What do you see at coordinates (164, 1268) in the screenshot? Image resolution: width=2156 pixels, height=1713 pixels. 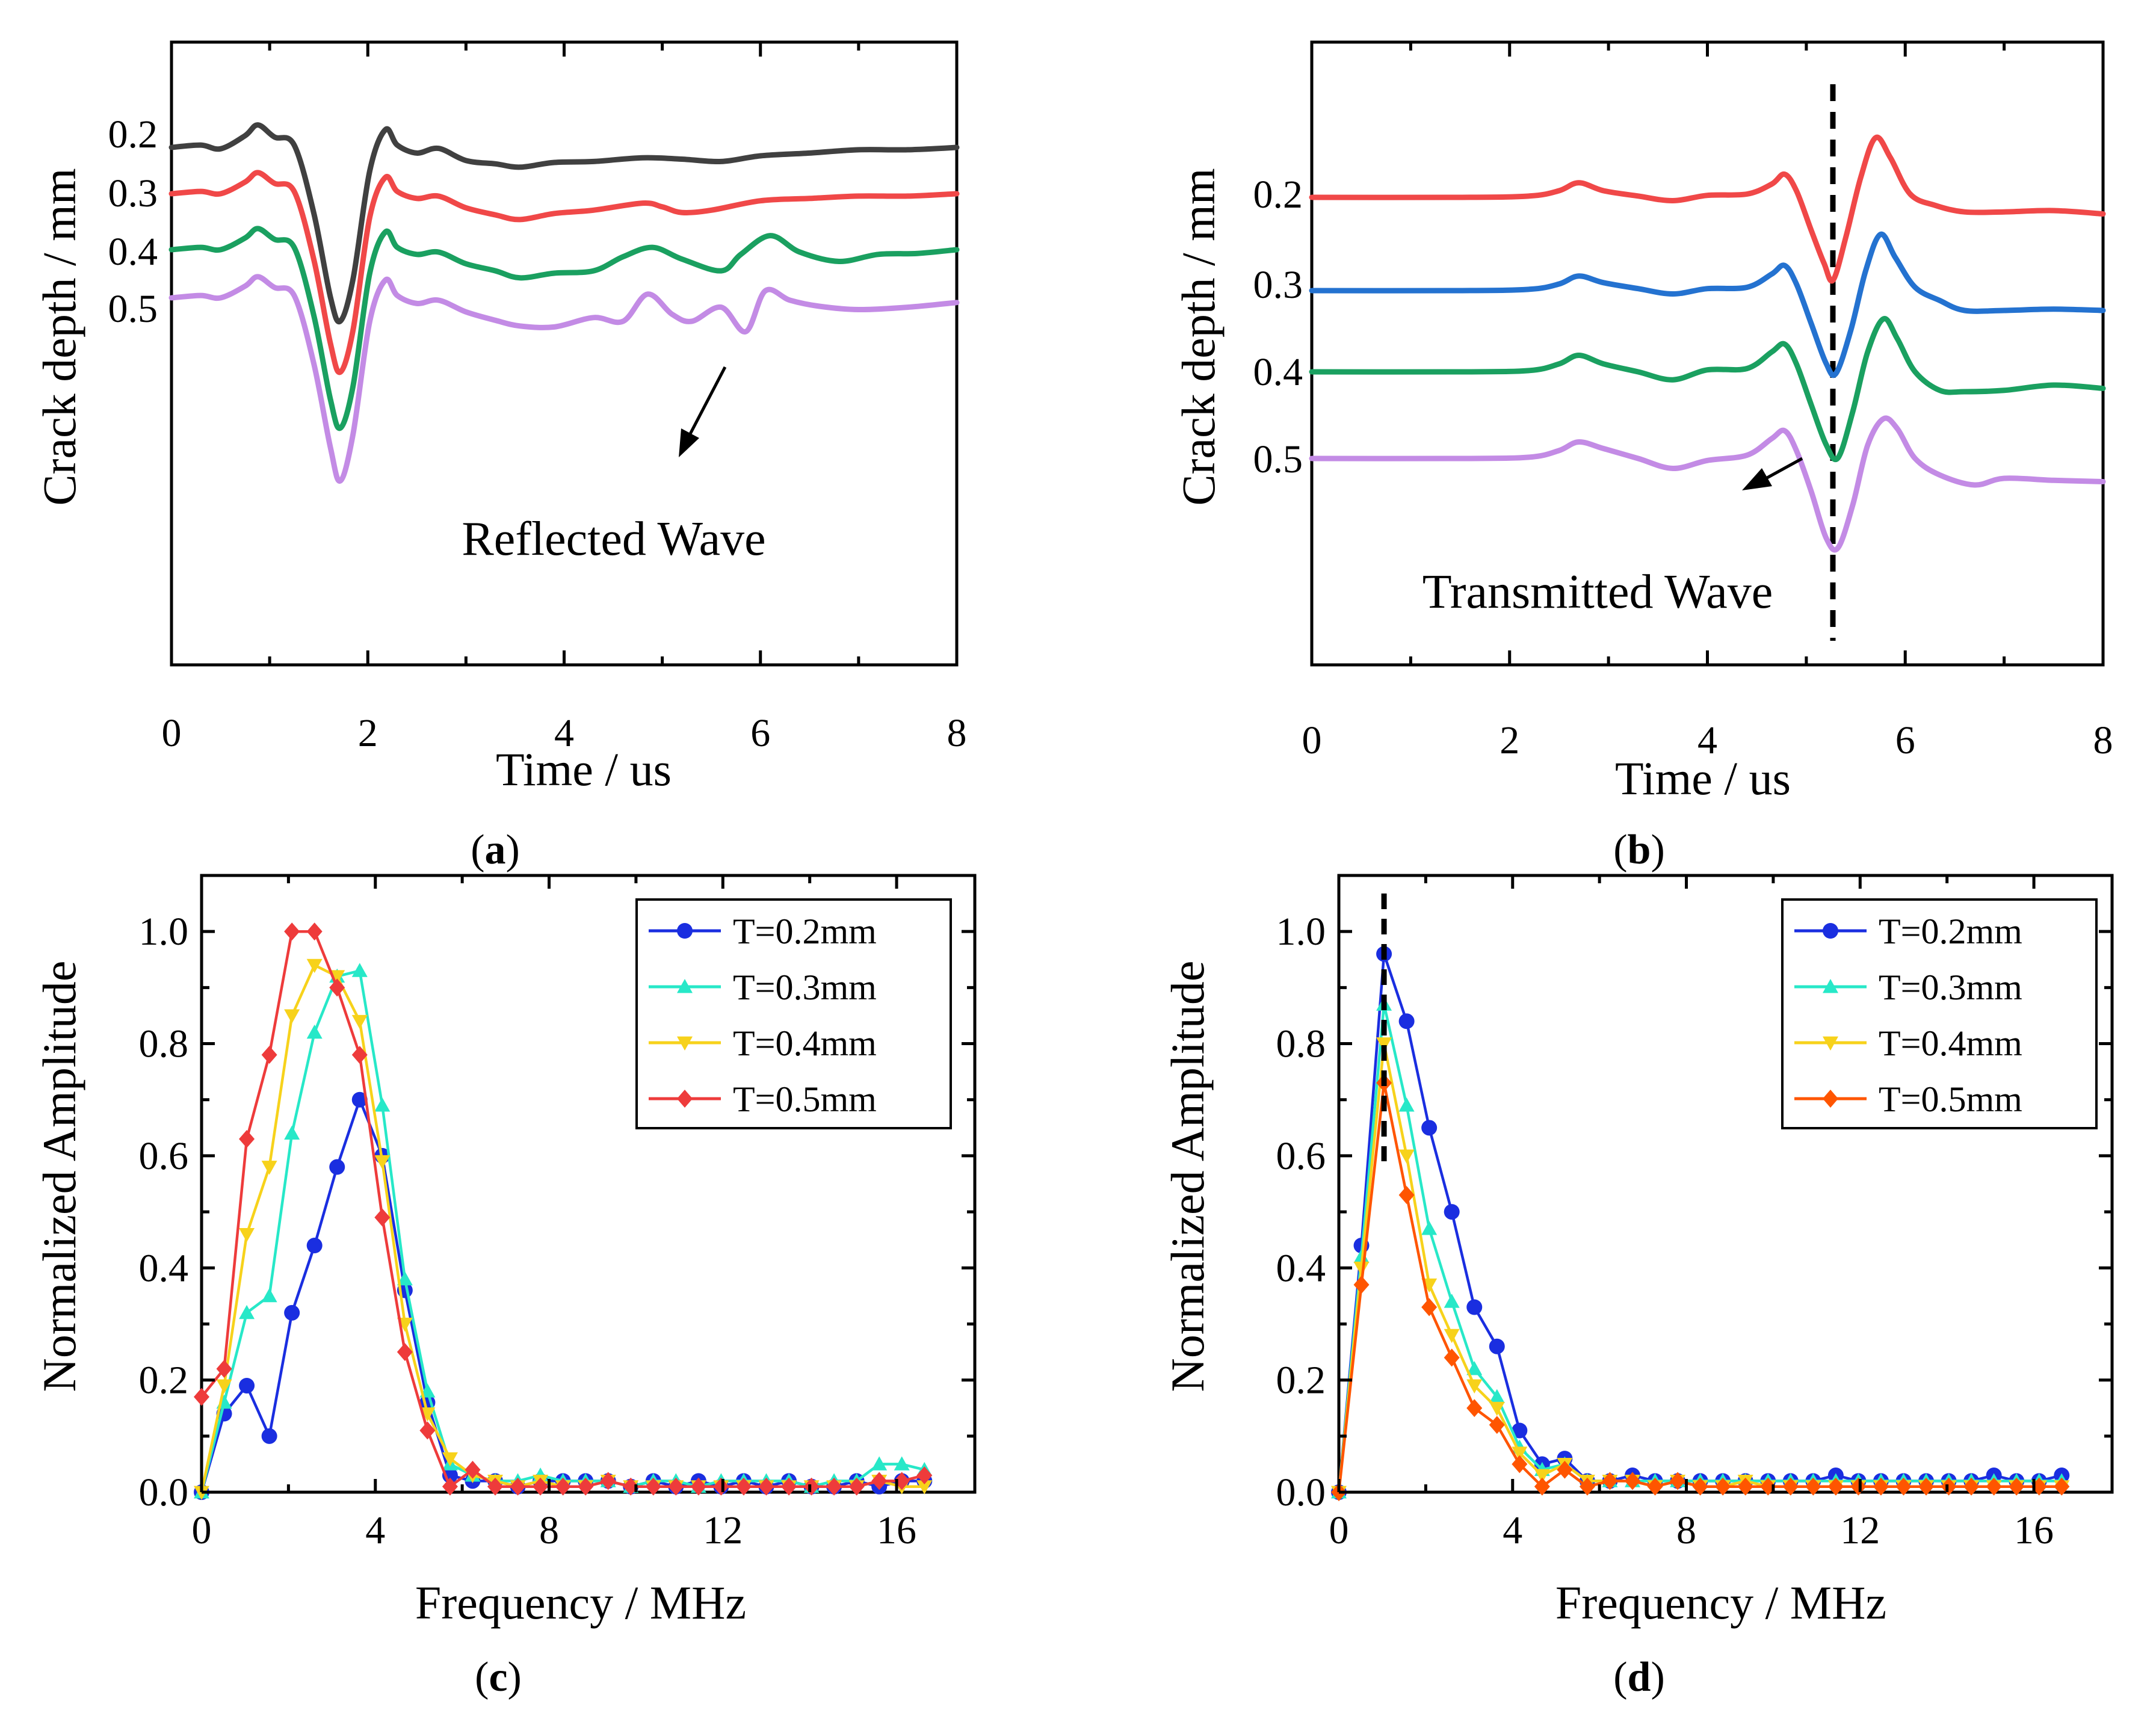 I see `y-tick-label: 0.4` at bounding box center [164, 1268].